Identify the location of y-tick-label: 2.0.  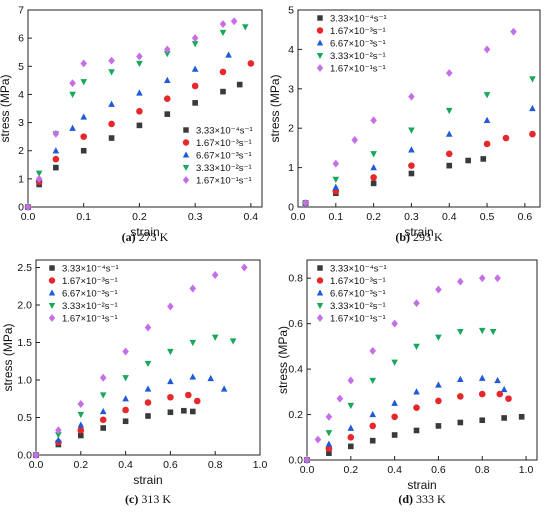
(24, 306).